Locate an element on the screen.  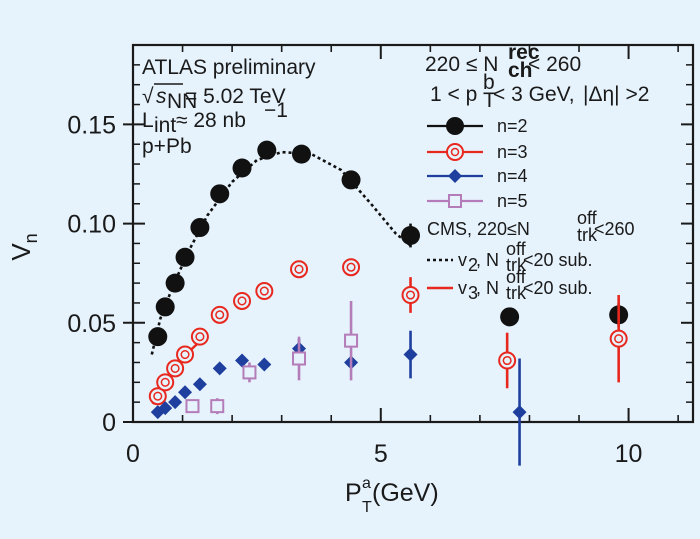
annotation-pt: 1 < p is located at coordinates (453, 94).